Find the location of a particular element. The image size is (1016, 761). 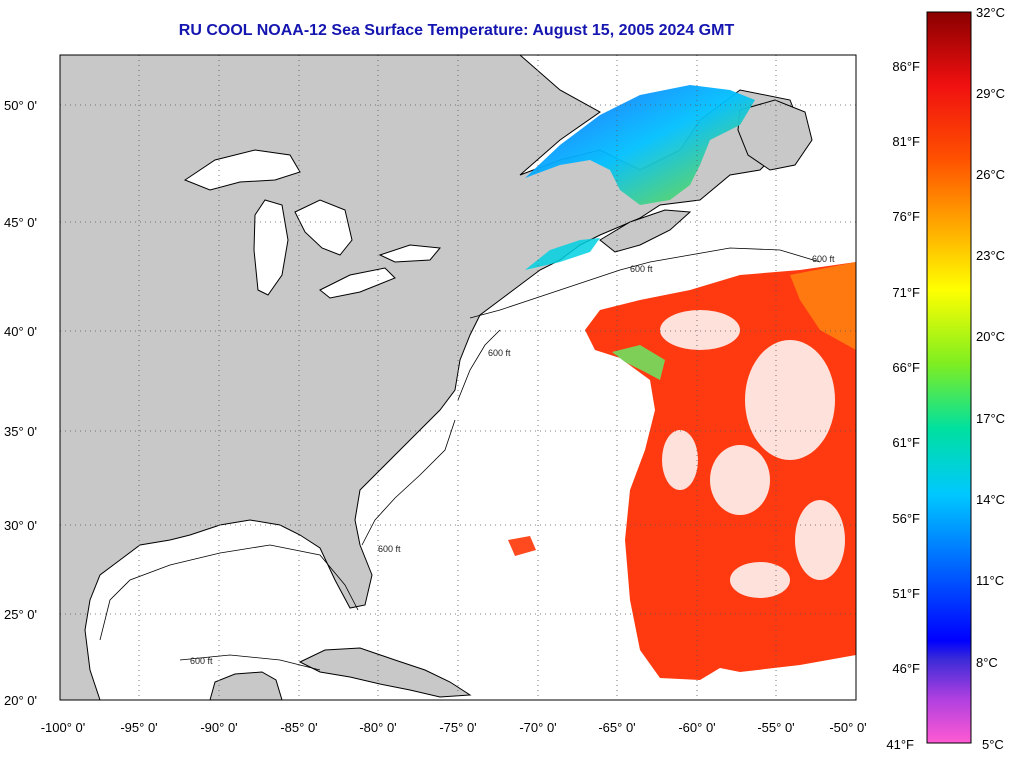

fahrenheit-label: 41°F is located at coordinates (900, 744).